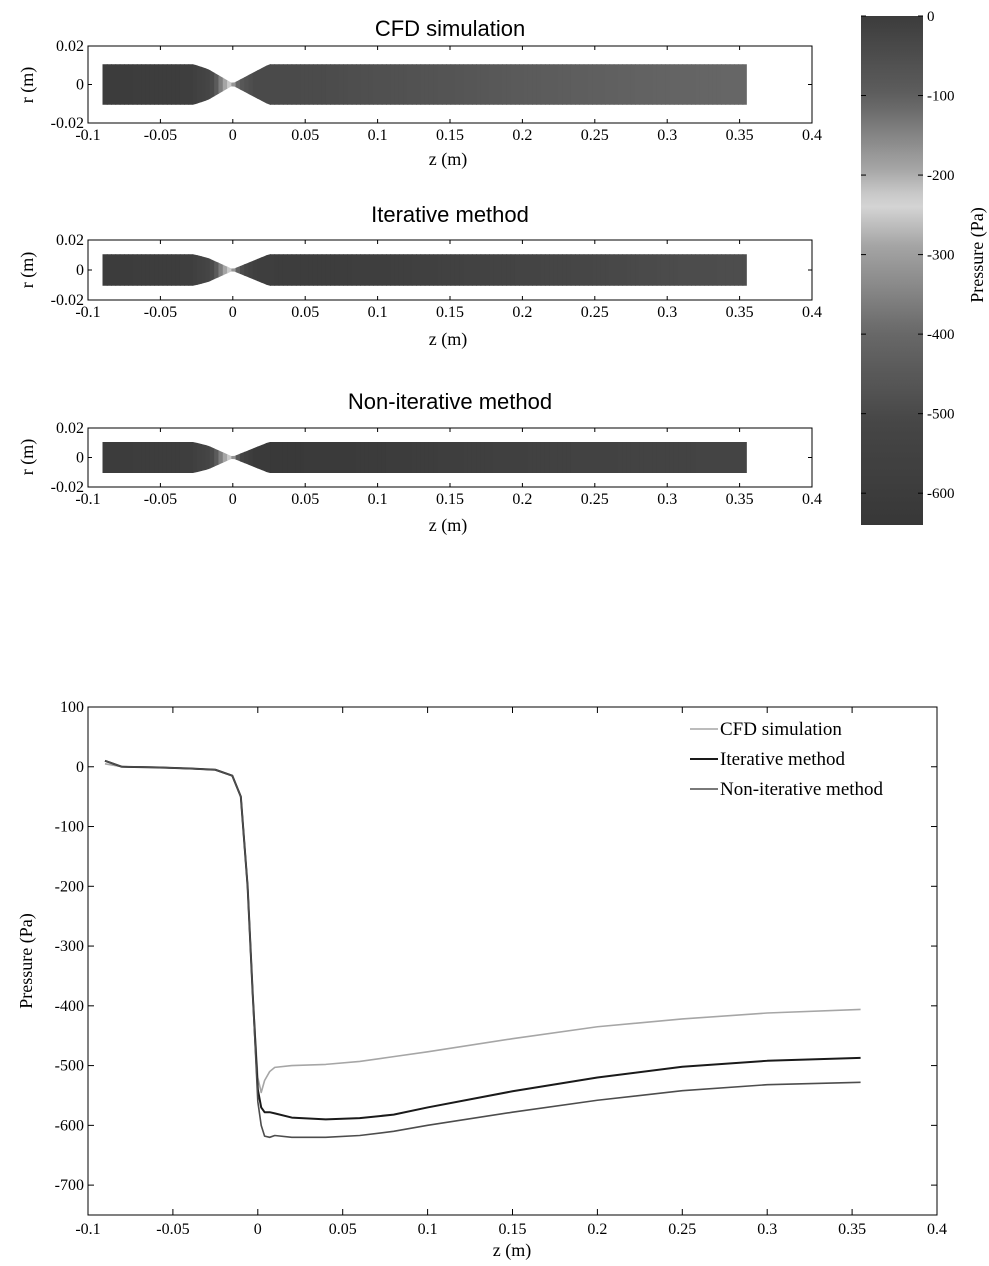 The image size is (989, 1266). What do you see at coordinates (450, 135) in the screenshot?
I see `x-tick-label: 0.15` at bounding box center [450, 135].